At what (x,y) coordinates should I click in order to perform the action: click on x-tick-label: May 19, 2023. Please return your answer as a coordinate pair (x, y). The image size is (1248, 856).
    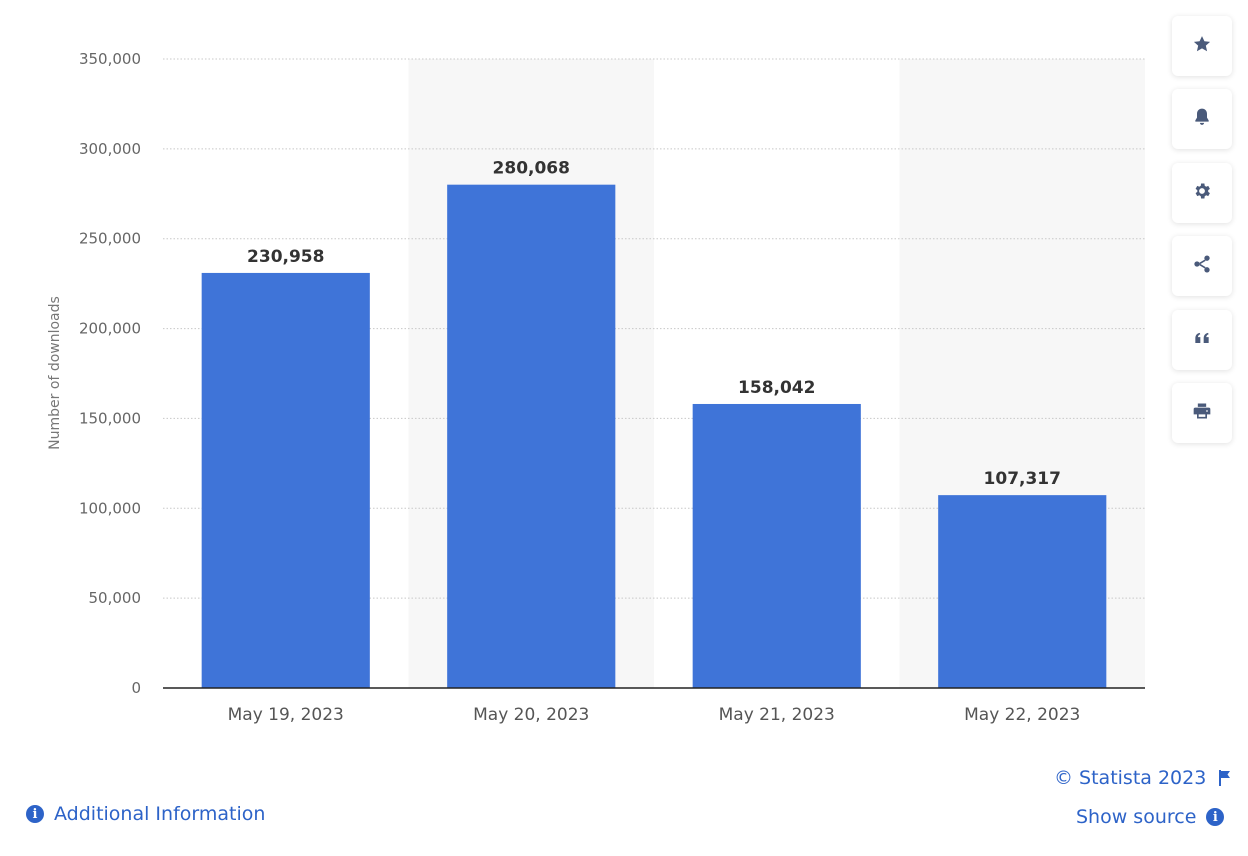
    Looking at the image, I should click on (286, 715).